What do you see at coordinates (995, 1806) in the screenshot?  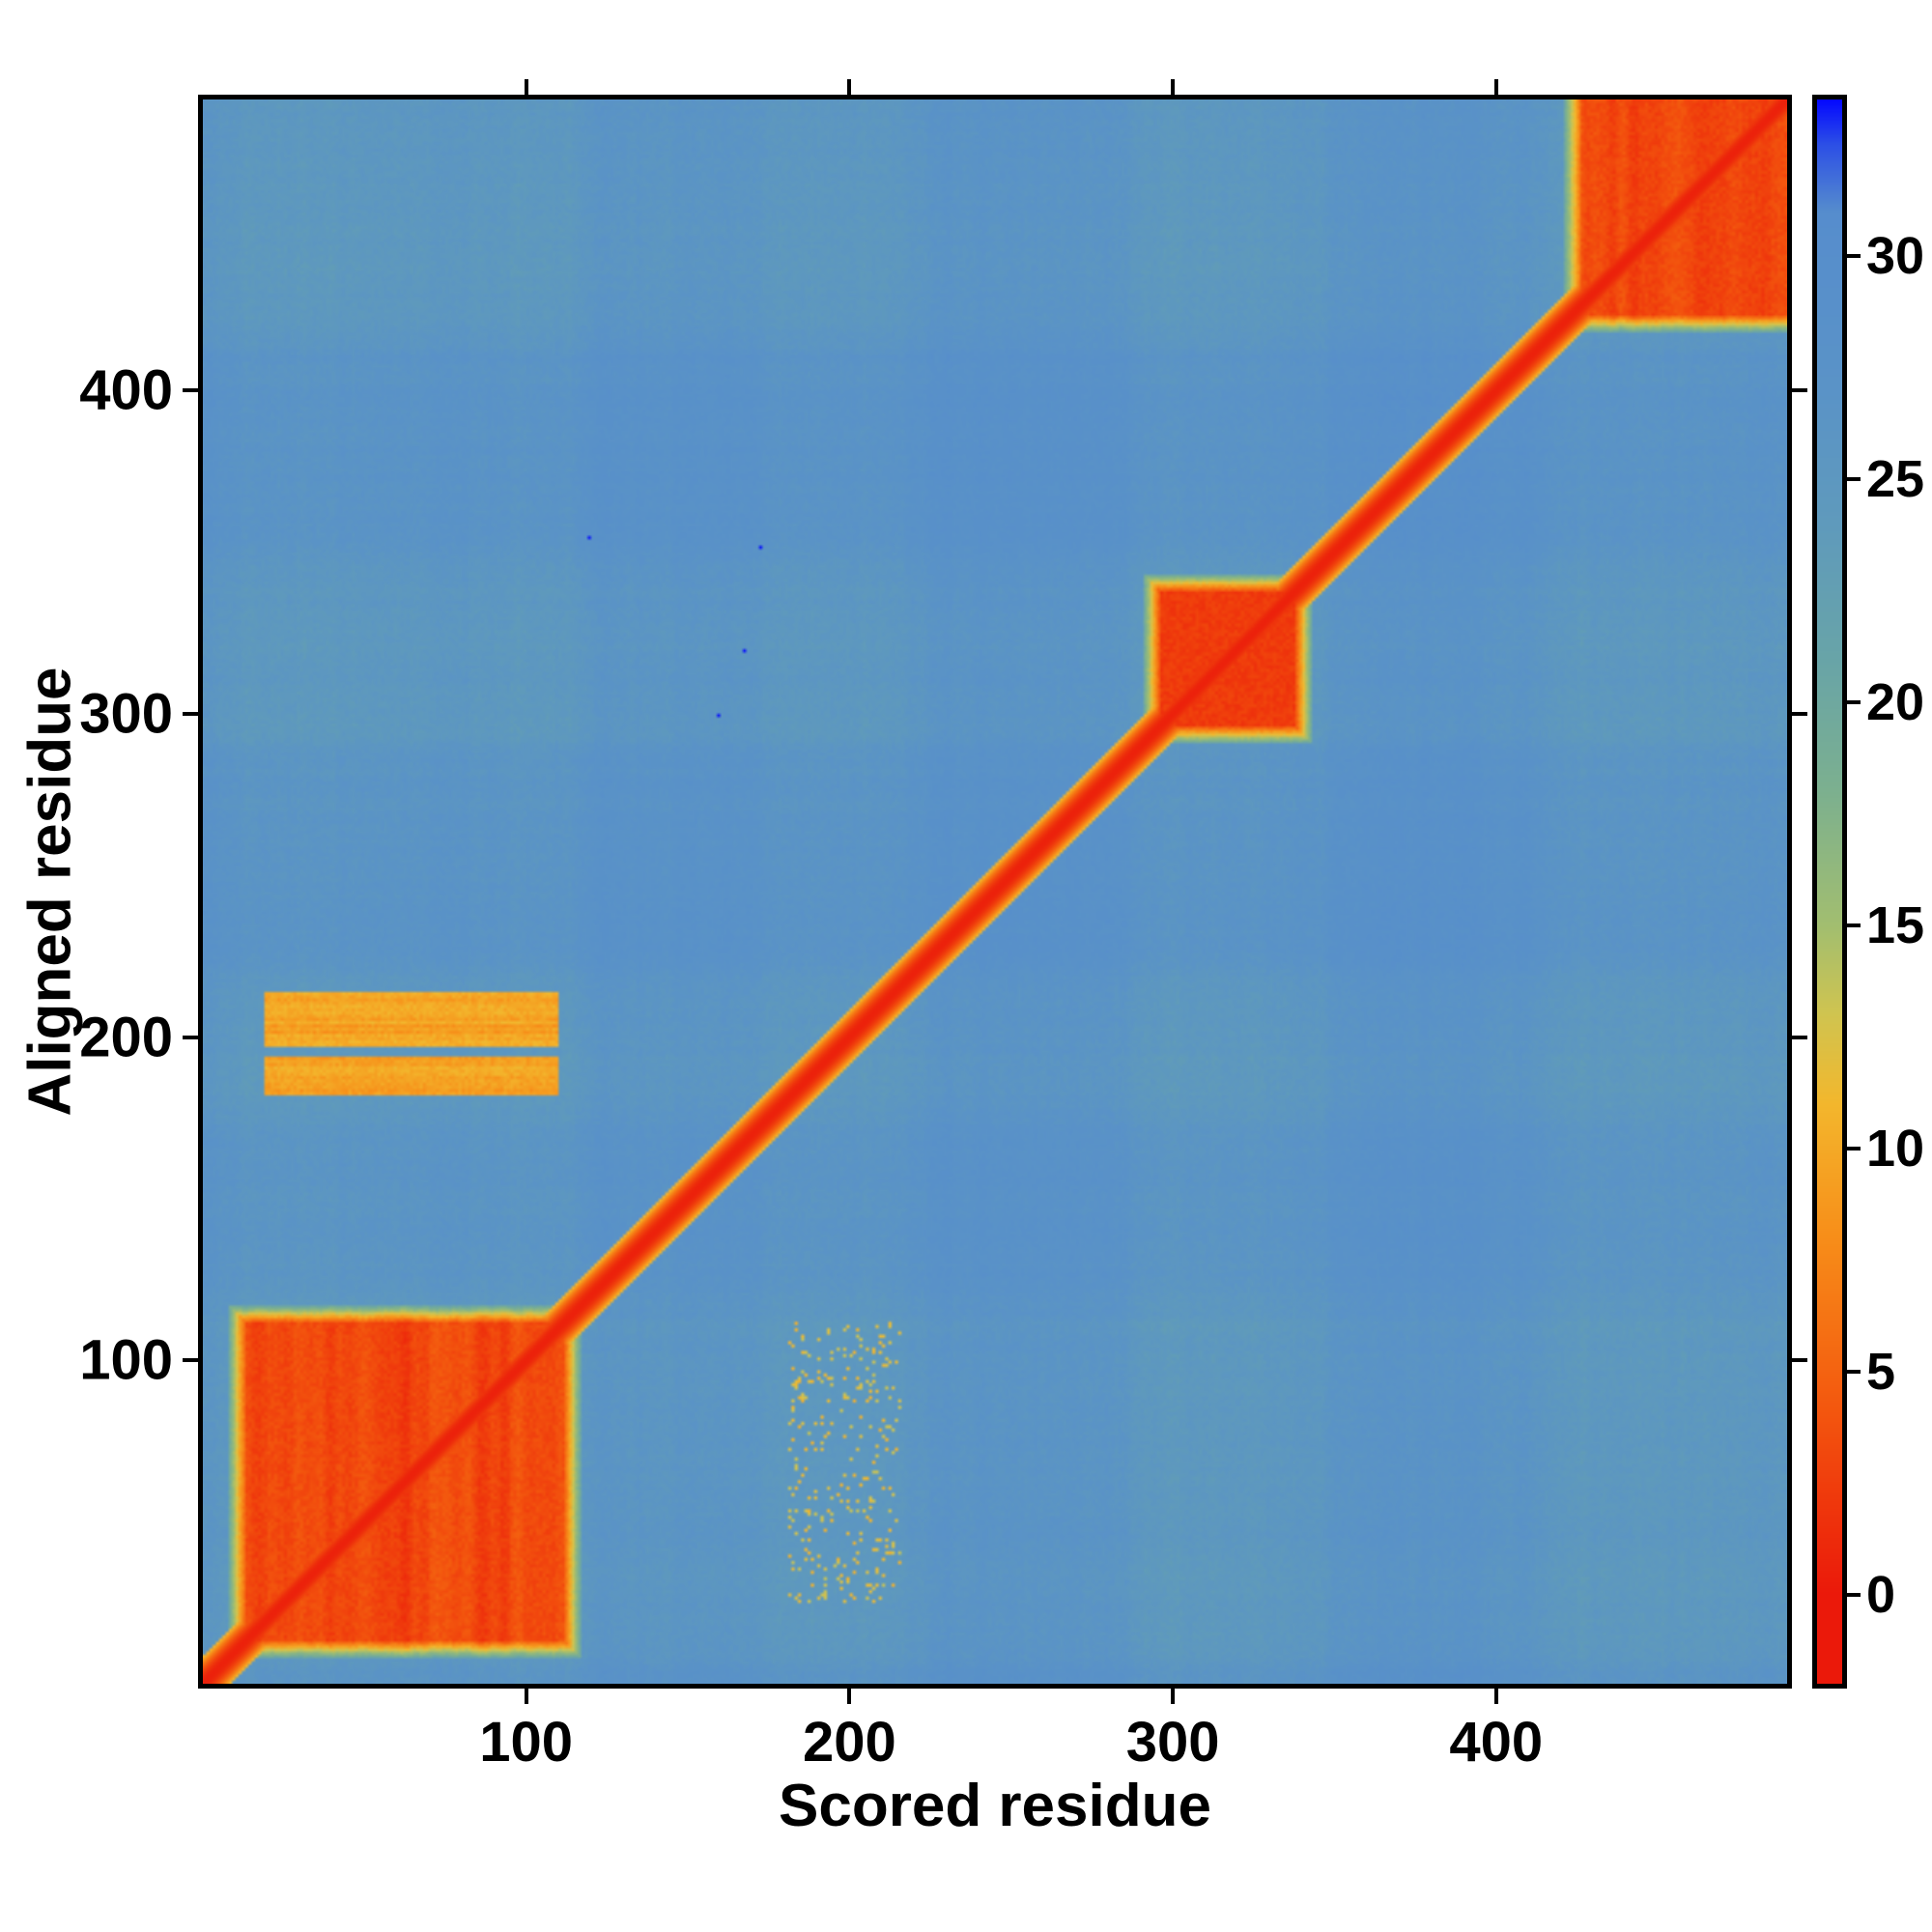 I see `x-axis-label: Scored residue` at bounding box center [995, 1806].